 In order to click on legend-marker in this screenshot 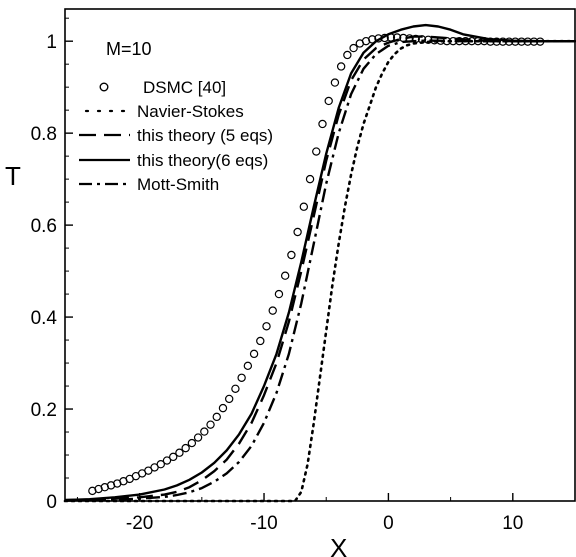, I will do `click(104, 87)`.